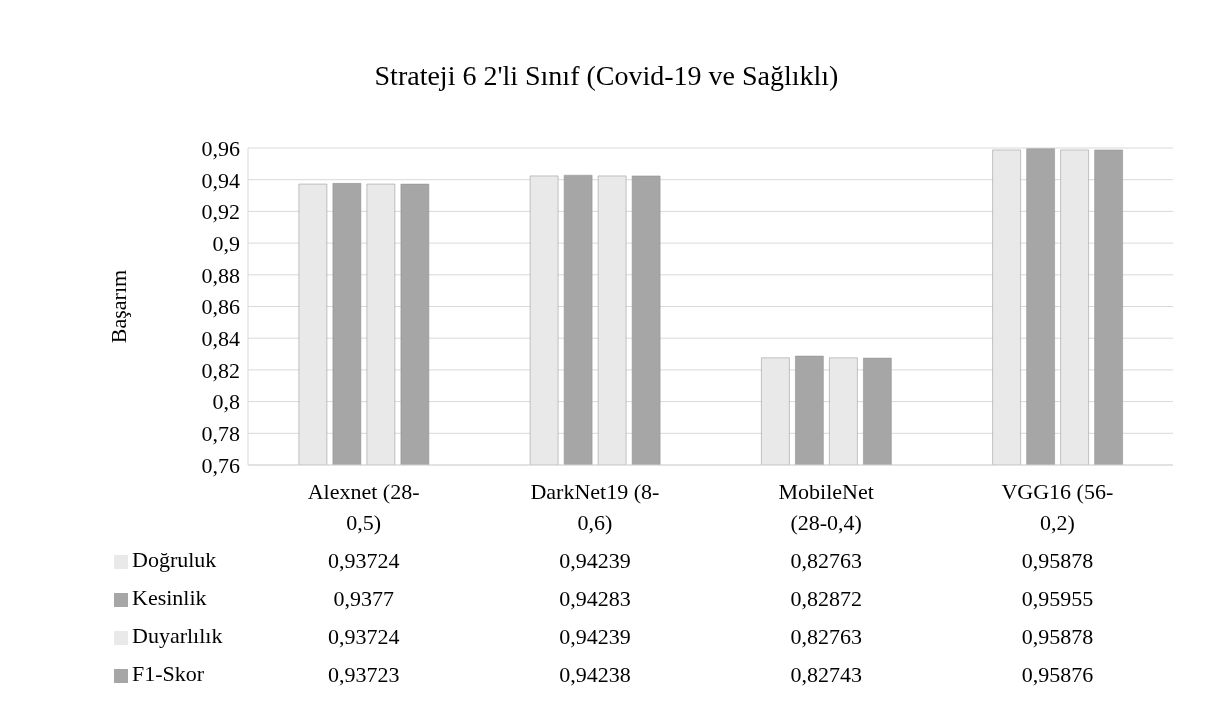  What do you see at coordinates (220, 148) in the screenshot?
I see `y-tick-label: 0,96` at bounding box center [220, 148].